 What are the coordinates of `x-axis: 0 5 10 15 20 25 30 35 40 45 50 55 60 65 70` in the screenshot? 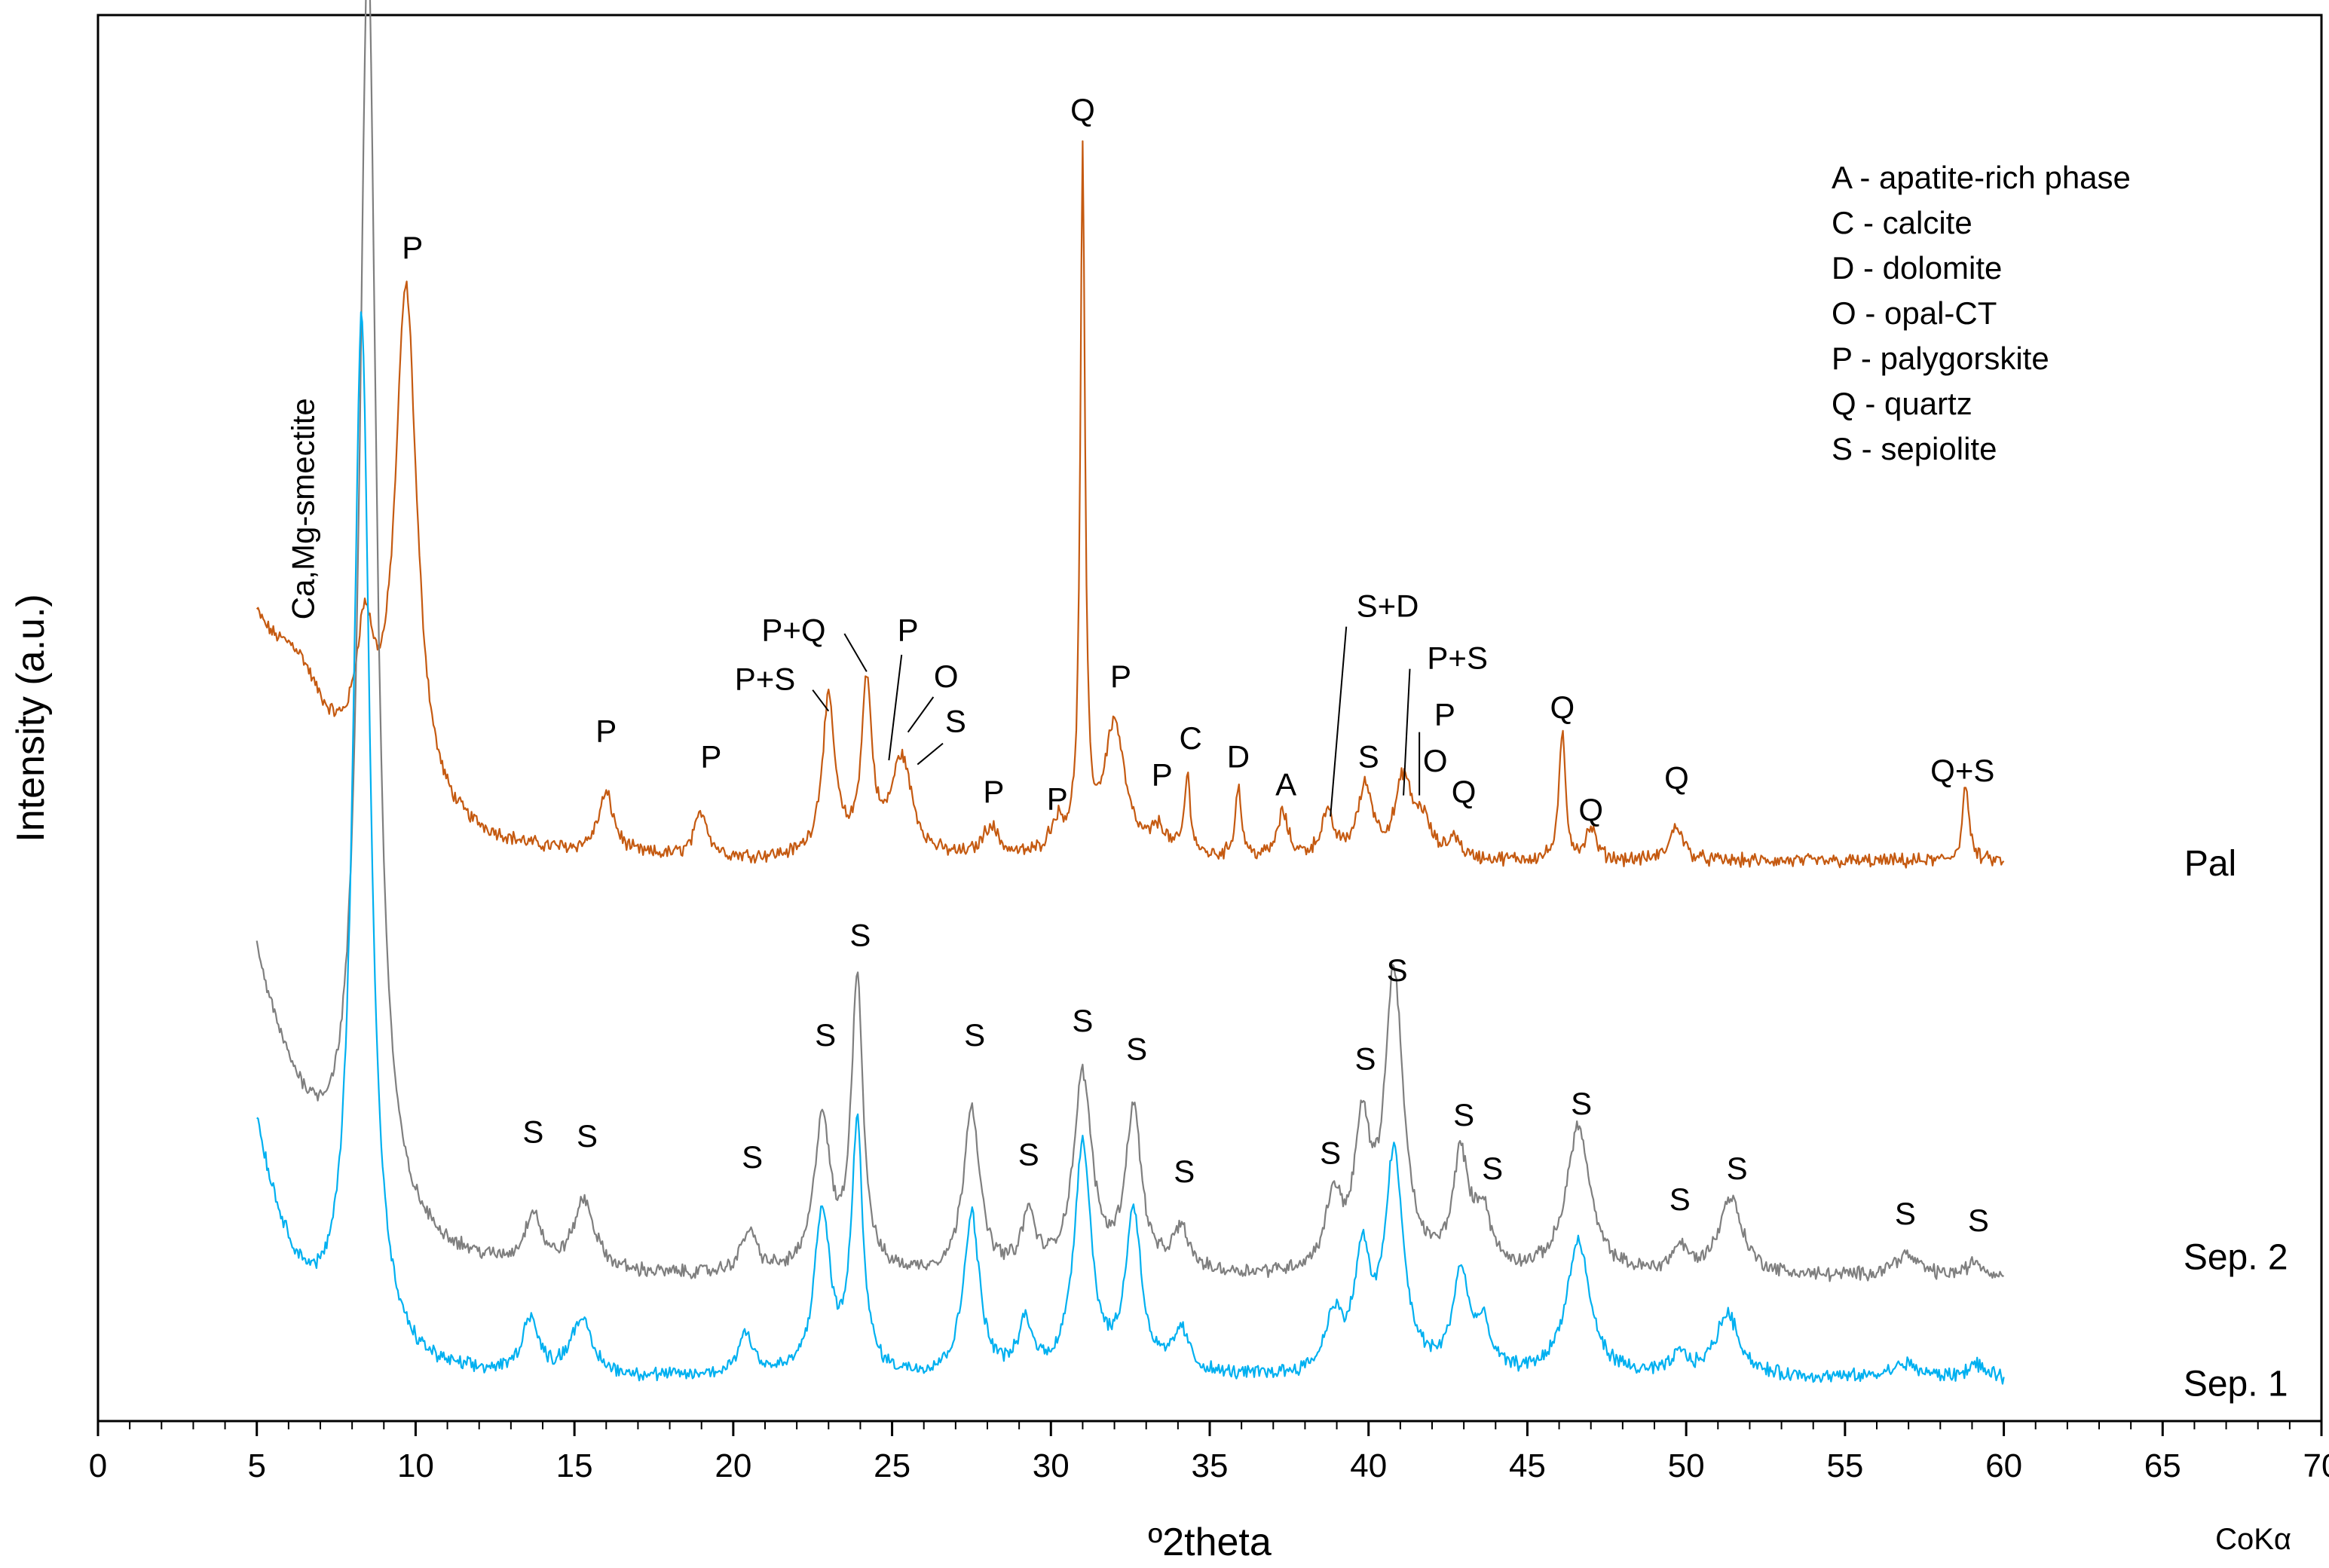 It's located at (1209, 1452).